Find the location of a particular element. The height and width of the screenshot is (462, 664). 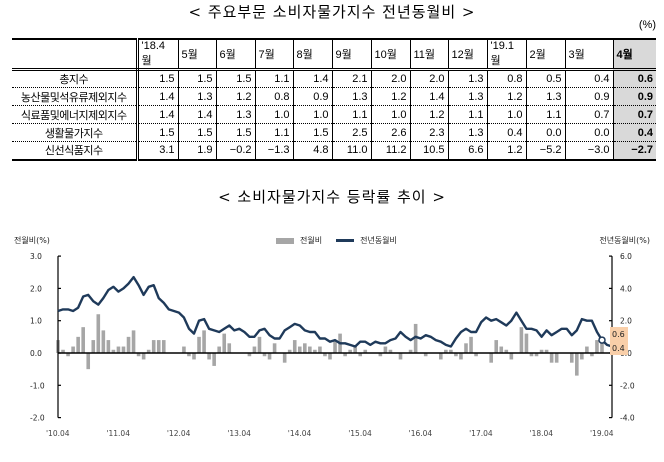

table-cell: −2.7 is located at coordinates (634, 151).